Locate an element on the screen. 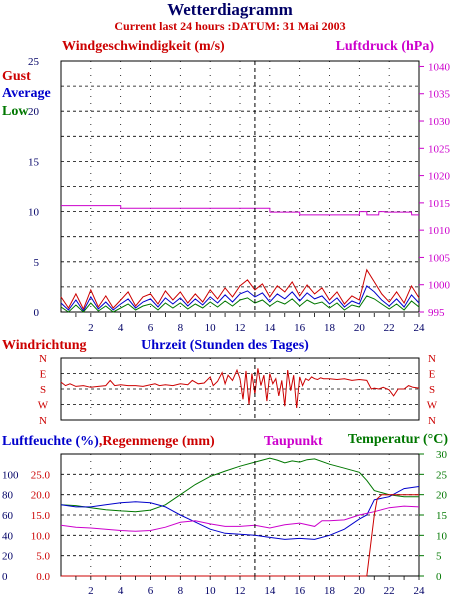 The height and width of the screenshot is (599, 461). direction-ytick-right-0: N is located at coordinates (432, 421).